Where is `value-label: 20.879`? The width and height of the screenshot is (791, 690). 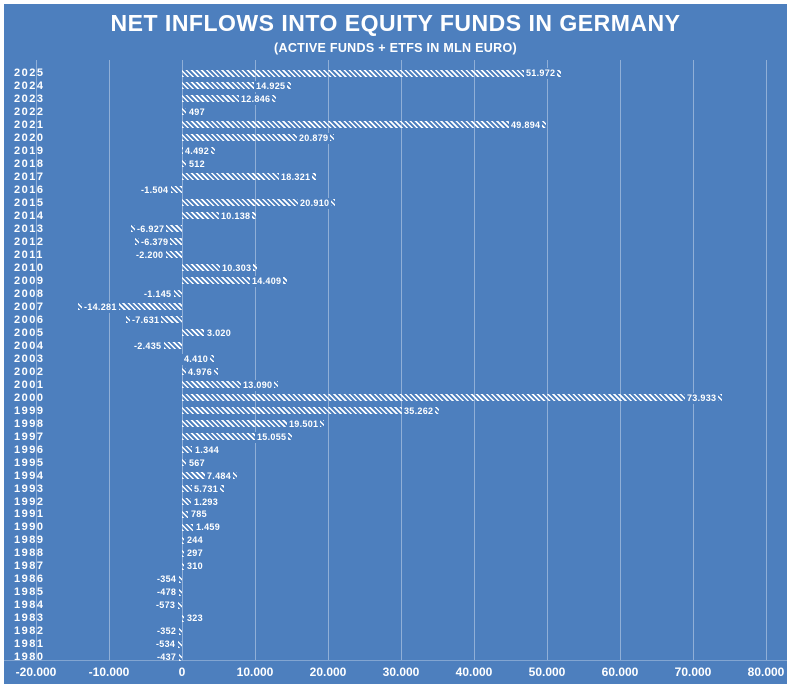 value-label: 20.879 is located at coordinates (314, 138).